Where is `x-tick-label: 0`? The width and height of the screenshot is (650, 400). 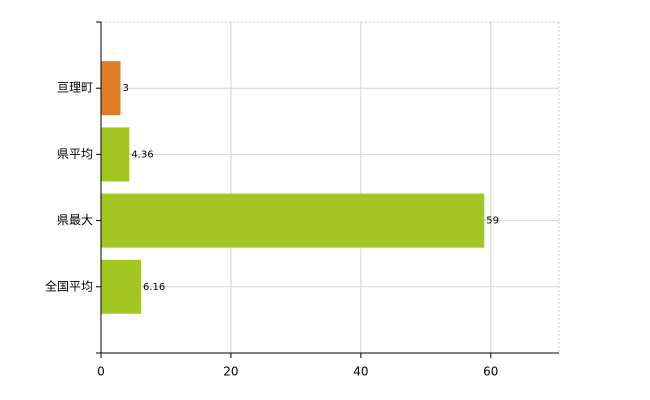
x-tick-label: 0 is located at coordinates (101, 372).